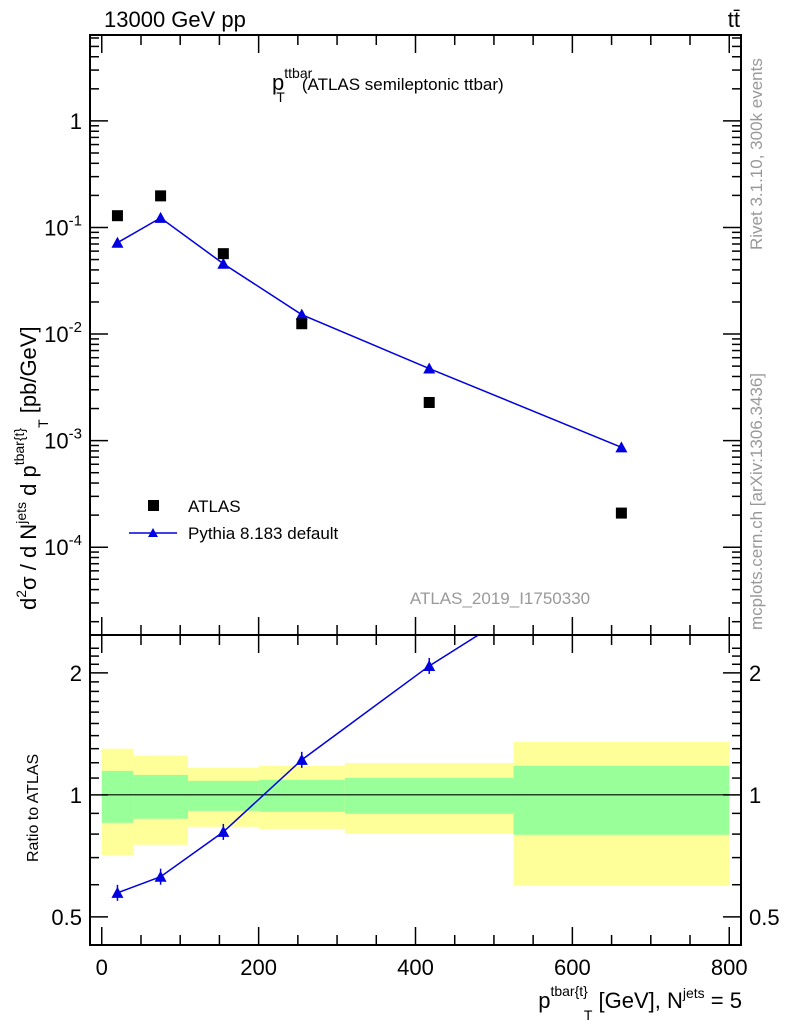 The image size is (786, 1024). What do you see at coordinates (369, 333) in the screenshot?
I see `mc-line` at bounding box center [369, 333].